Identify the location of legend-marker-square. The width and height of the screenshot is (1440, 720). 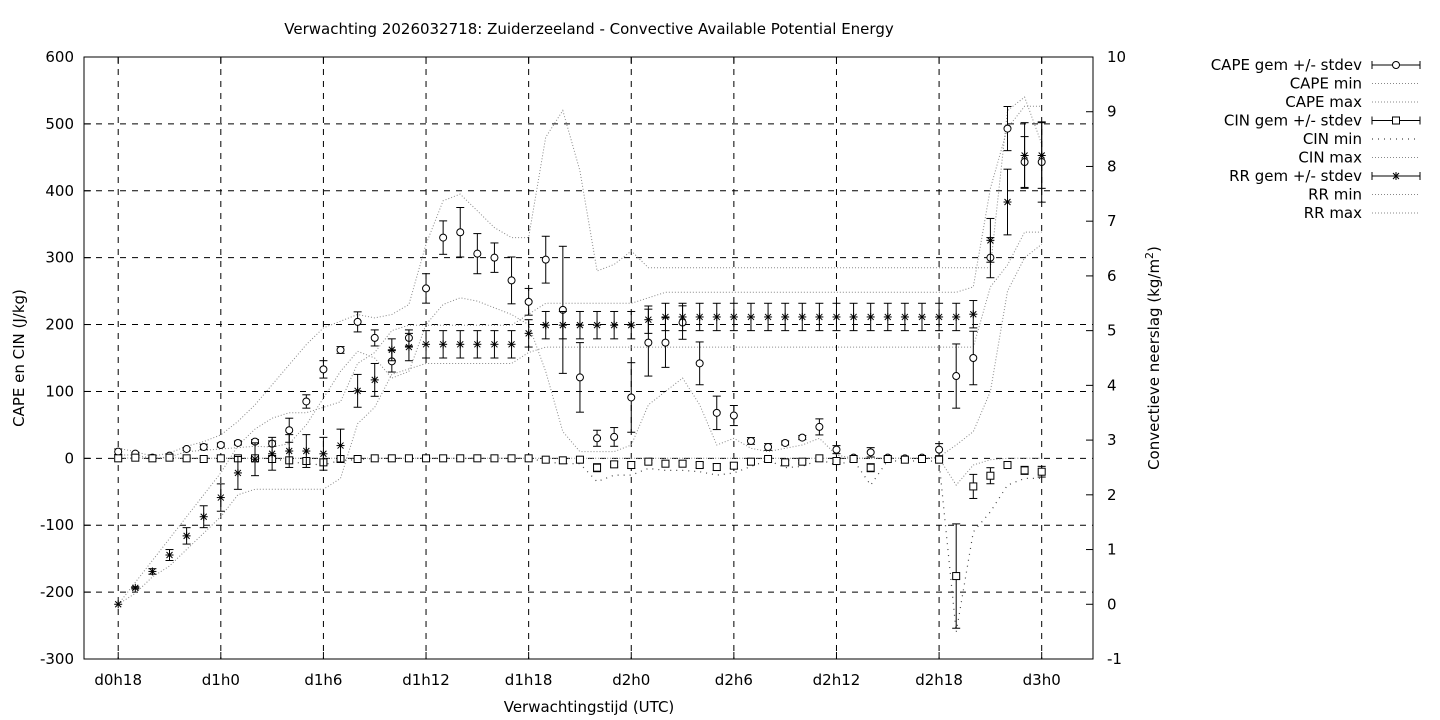
(1396, 120).